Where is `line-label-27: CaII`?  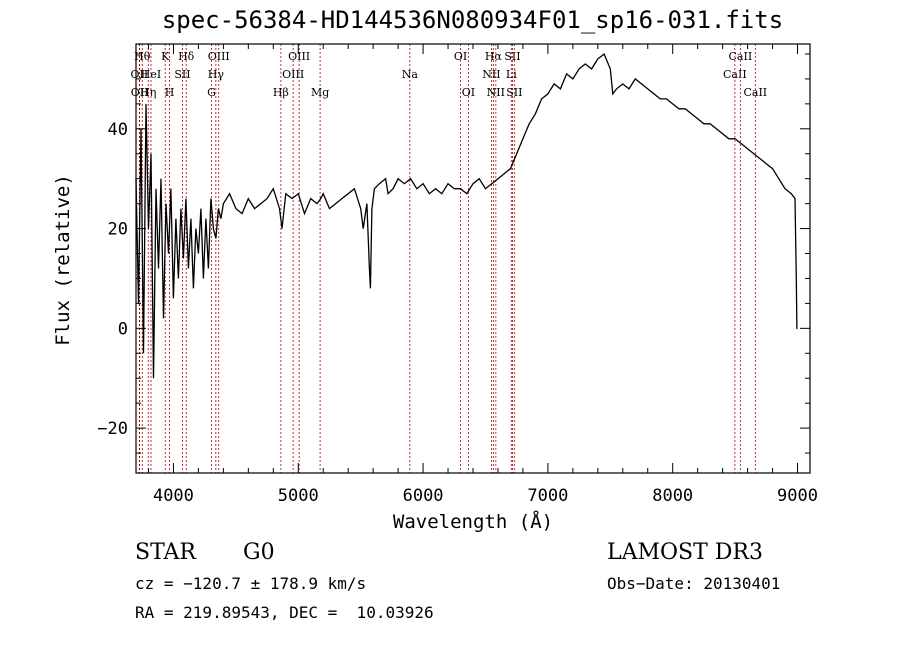
line-label-27: CaII is located at coordinates (755, 92).